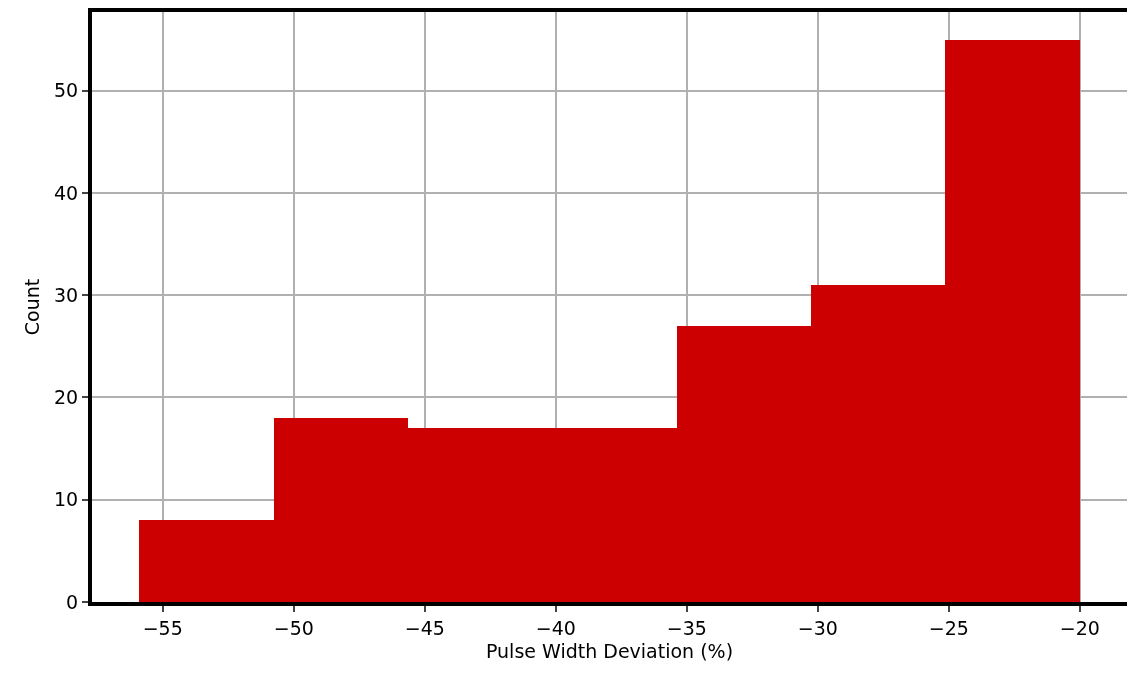  I want to click on x-axis-title: Pulse Width Deviation (%), so click(609, 651).